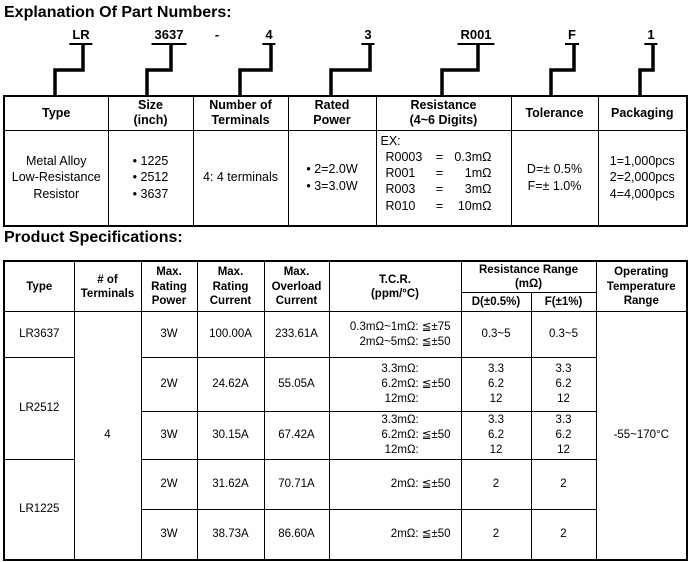 The width and height of the screenshot is (689, 562). What do you see at coordinates (476, 36) in the screenshot?
I see `part-segment-resistance: R001` at bounding box center [476, 36].